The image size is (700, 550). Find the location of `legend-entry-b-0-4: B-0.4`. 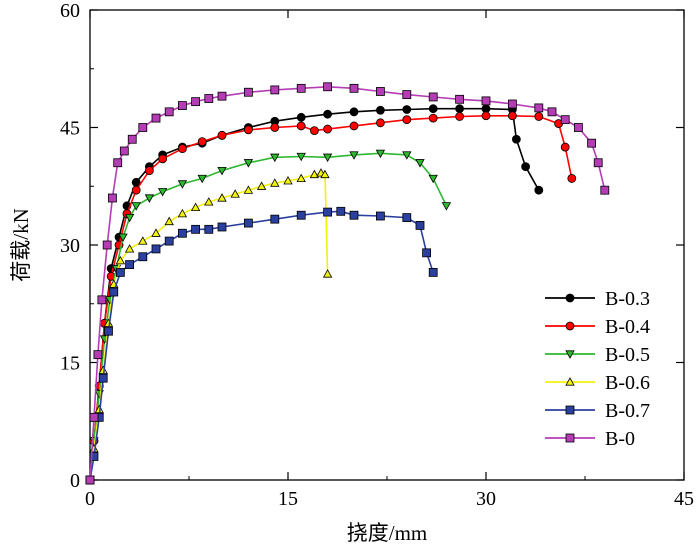

legend-entry-b-0-4: B-0.4 is located at coordinates (597, 327).